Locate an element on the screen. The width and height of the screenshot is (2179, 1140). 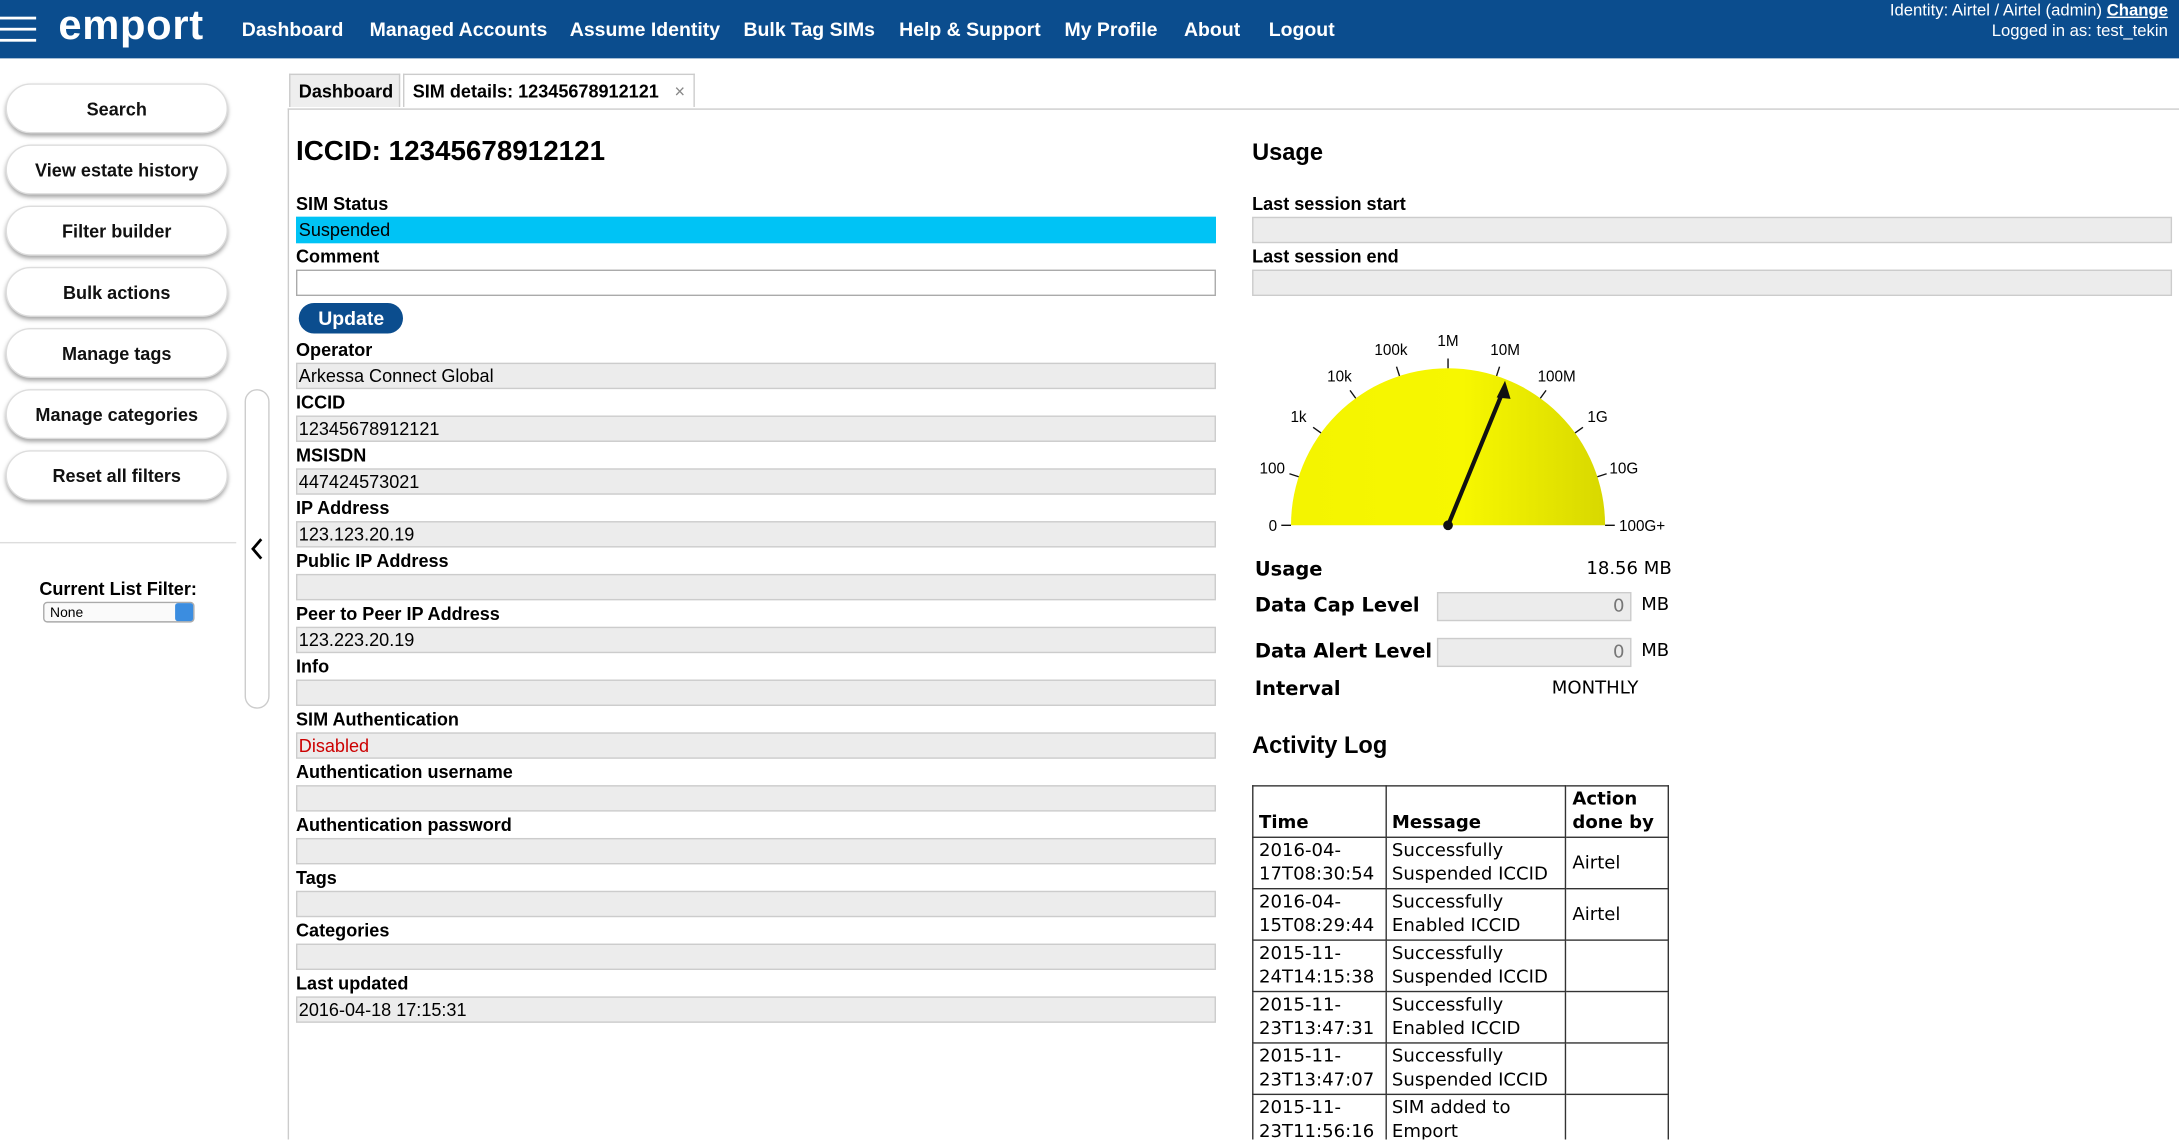
needle-hub is located at coordinates (1448, 525).